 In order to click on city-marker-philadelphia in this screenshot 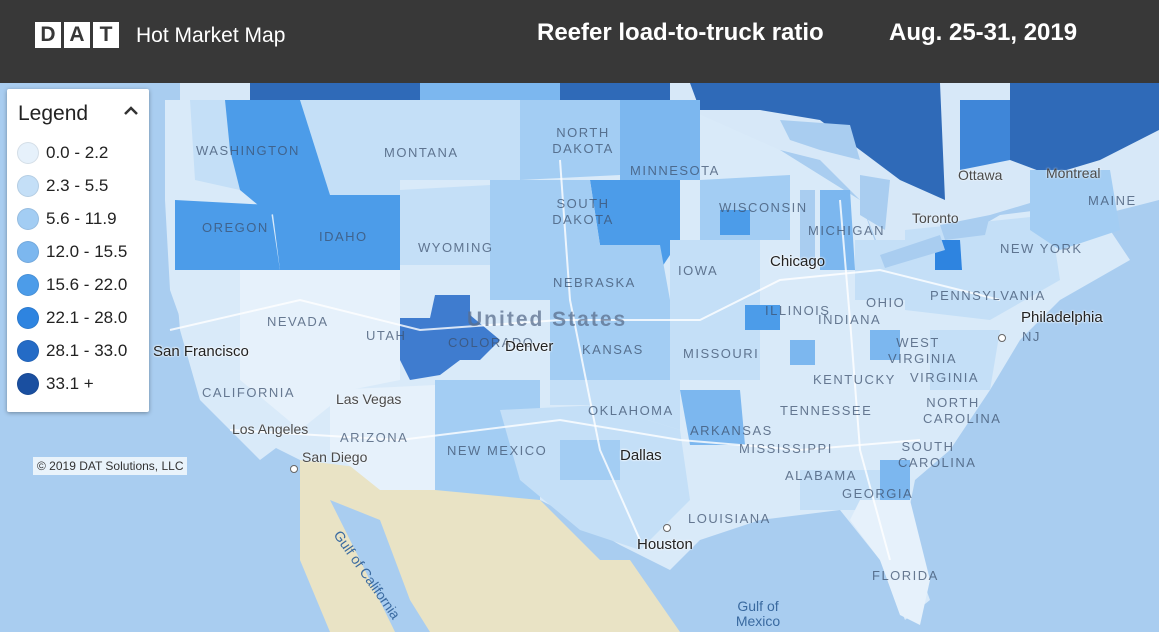, I will do `click(1002, 338)`.